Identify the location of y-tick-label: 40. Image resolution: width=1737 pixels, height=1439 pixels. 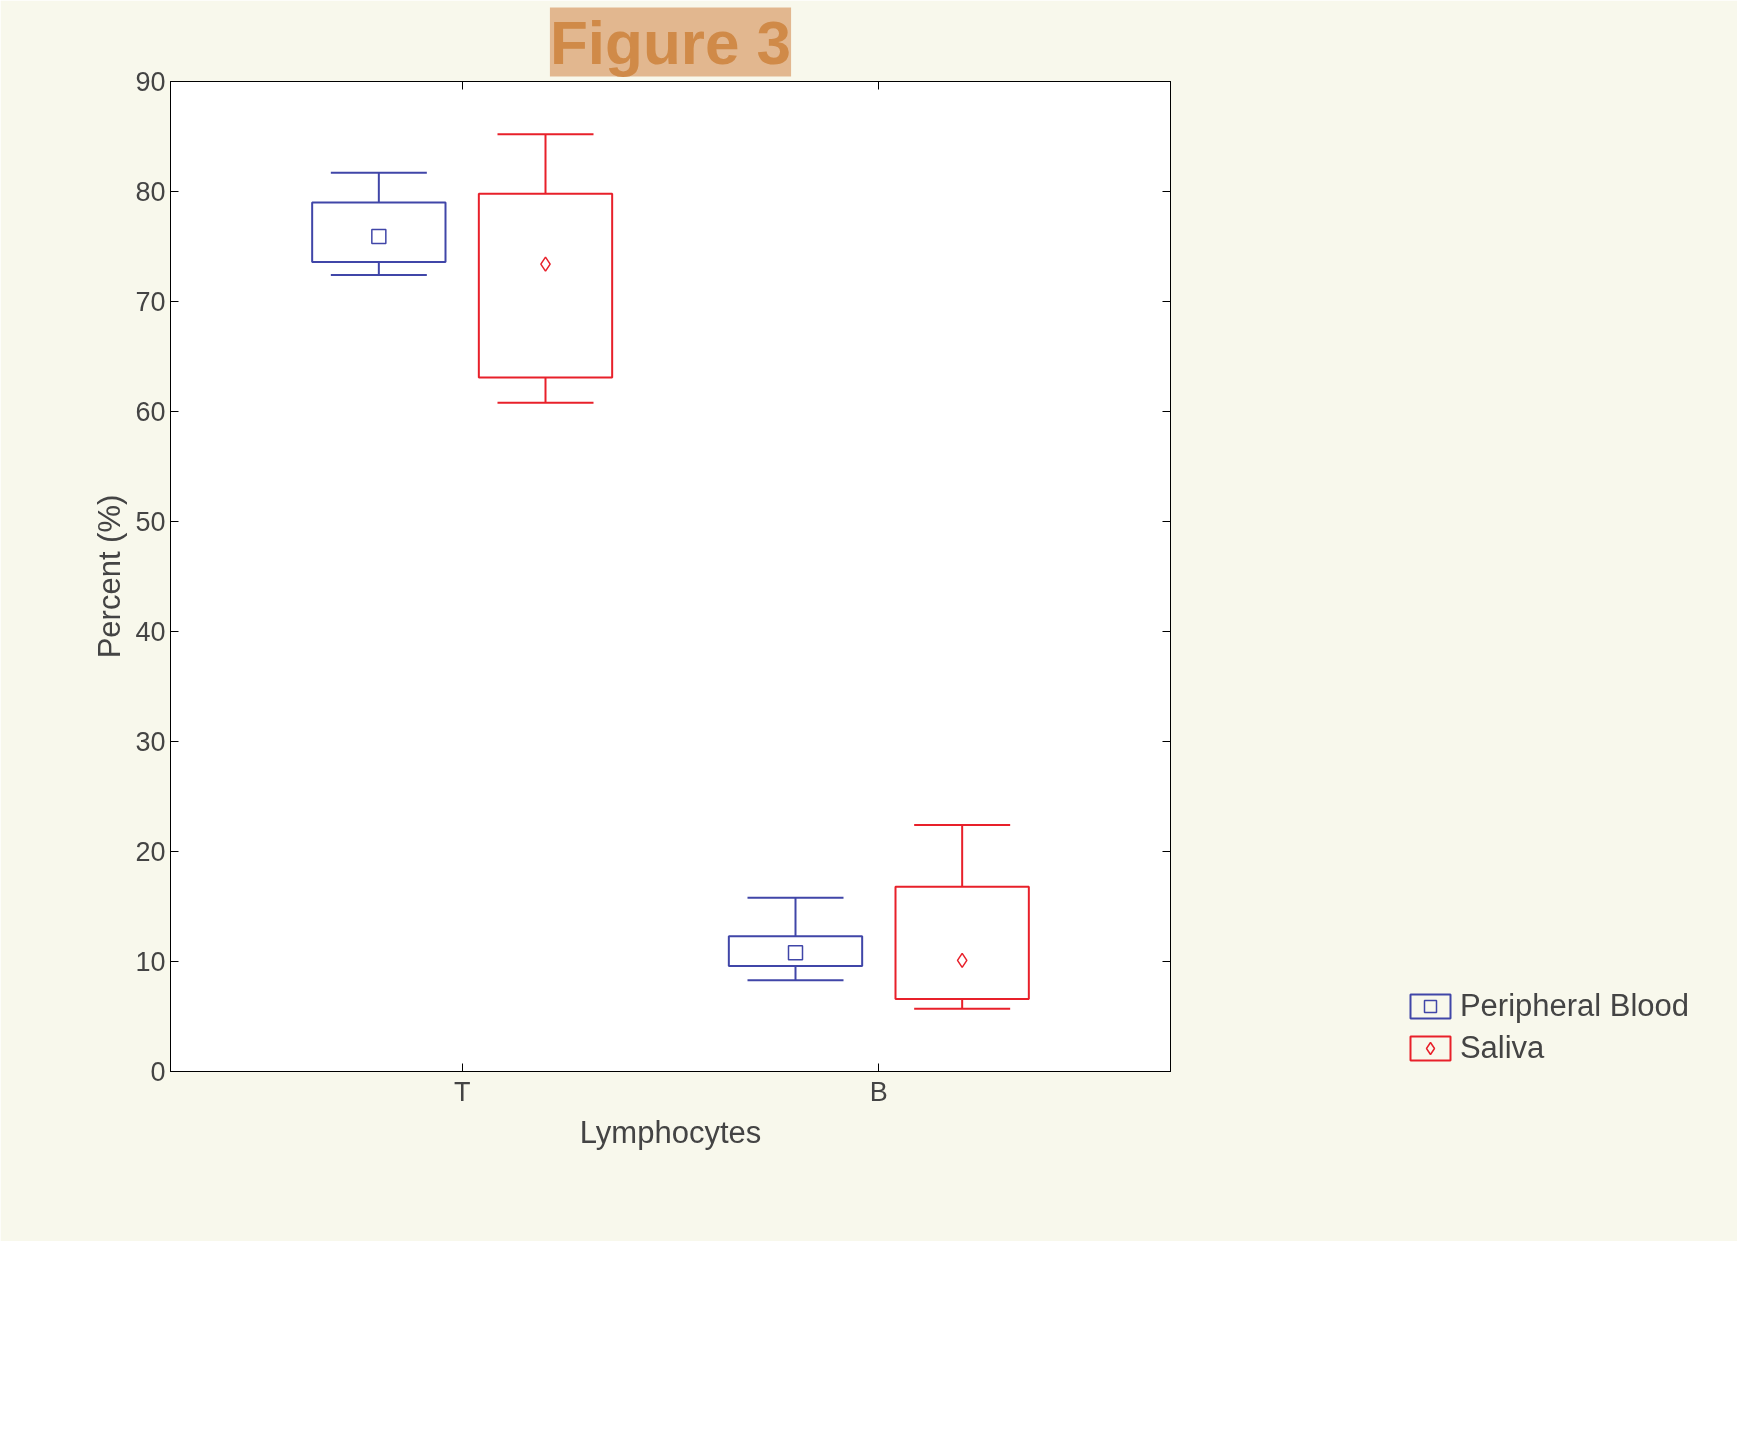
(150, 632).